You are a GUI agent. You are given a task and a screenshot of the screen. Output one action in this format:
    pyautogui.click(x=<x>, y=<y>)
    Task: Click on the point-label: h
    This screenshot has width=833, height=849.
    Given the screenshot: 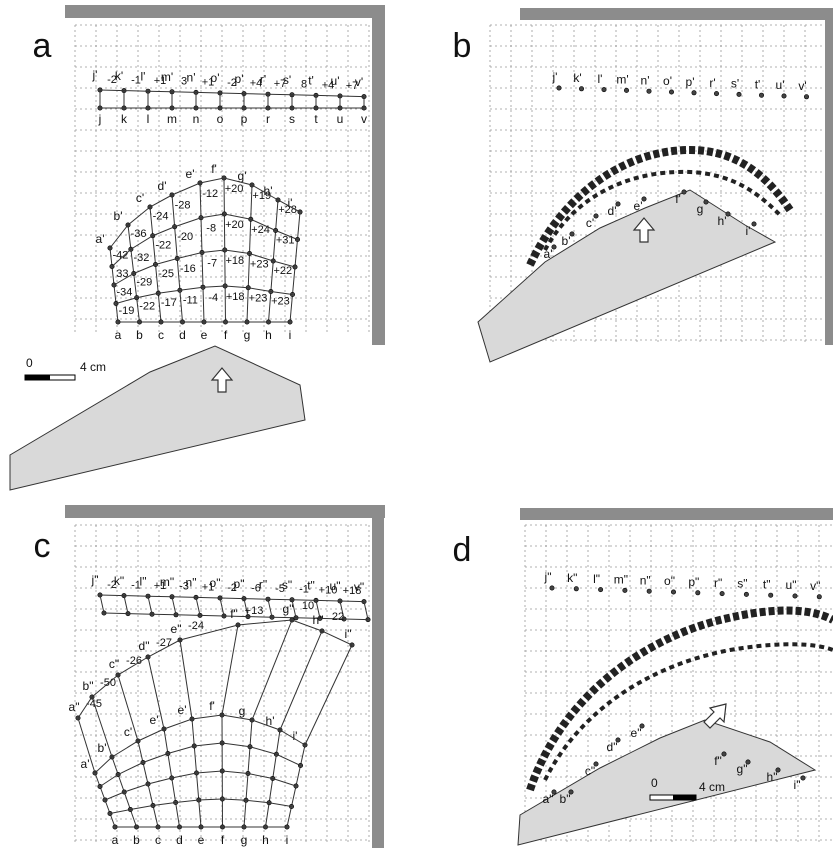 What is the action you would take?
    pyautogui.click(x=265, y=840)
    